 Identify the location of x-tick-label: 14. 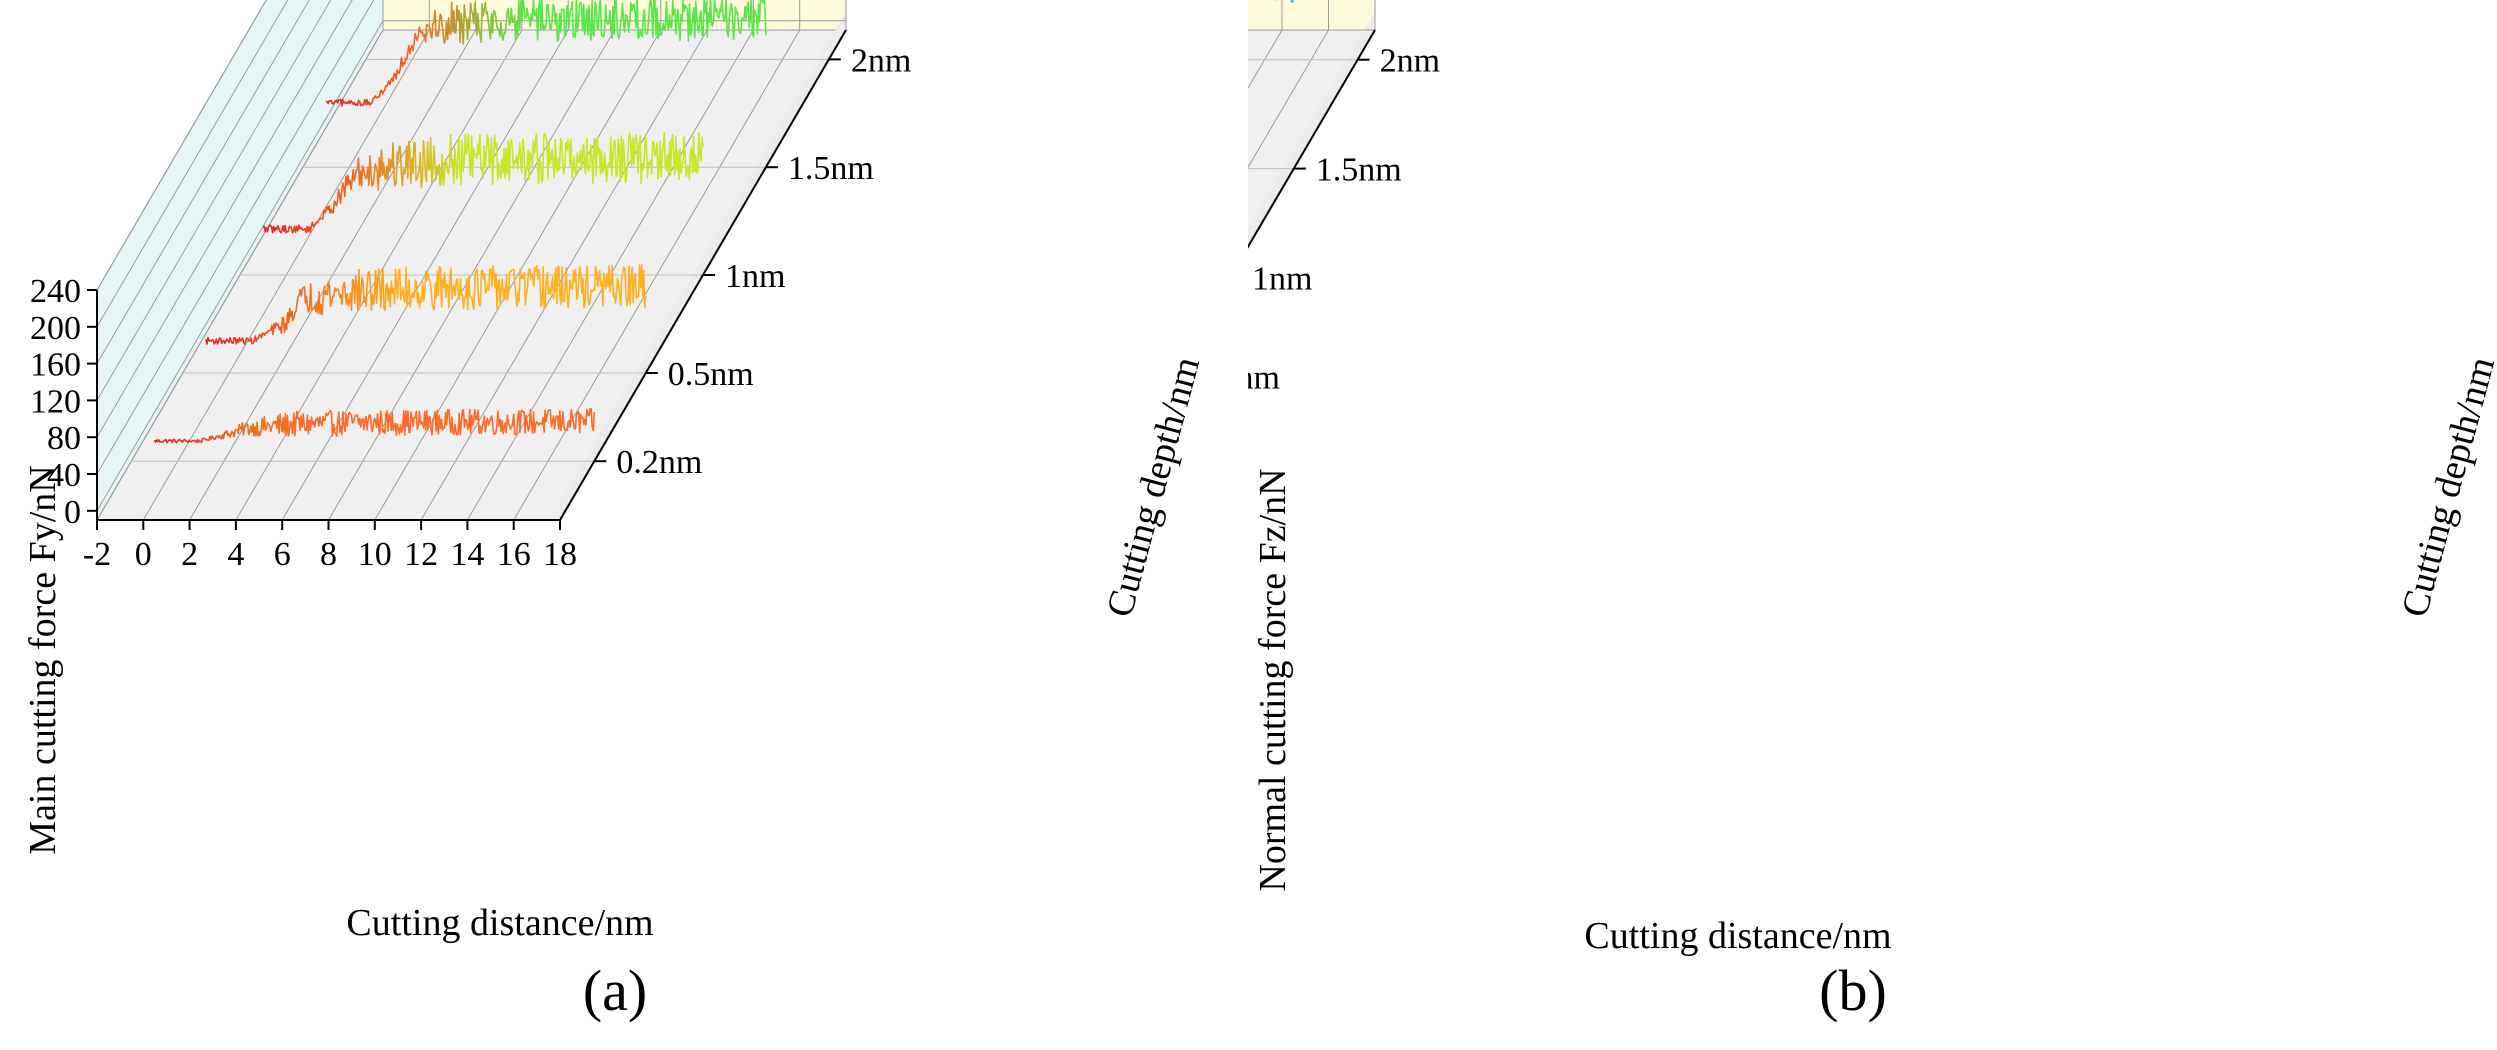
(467, 554).